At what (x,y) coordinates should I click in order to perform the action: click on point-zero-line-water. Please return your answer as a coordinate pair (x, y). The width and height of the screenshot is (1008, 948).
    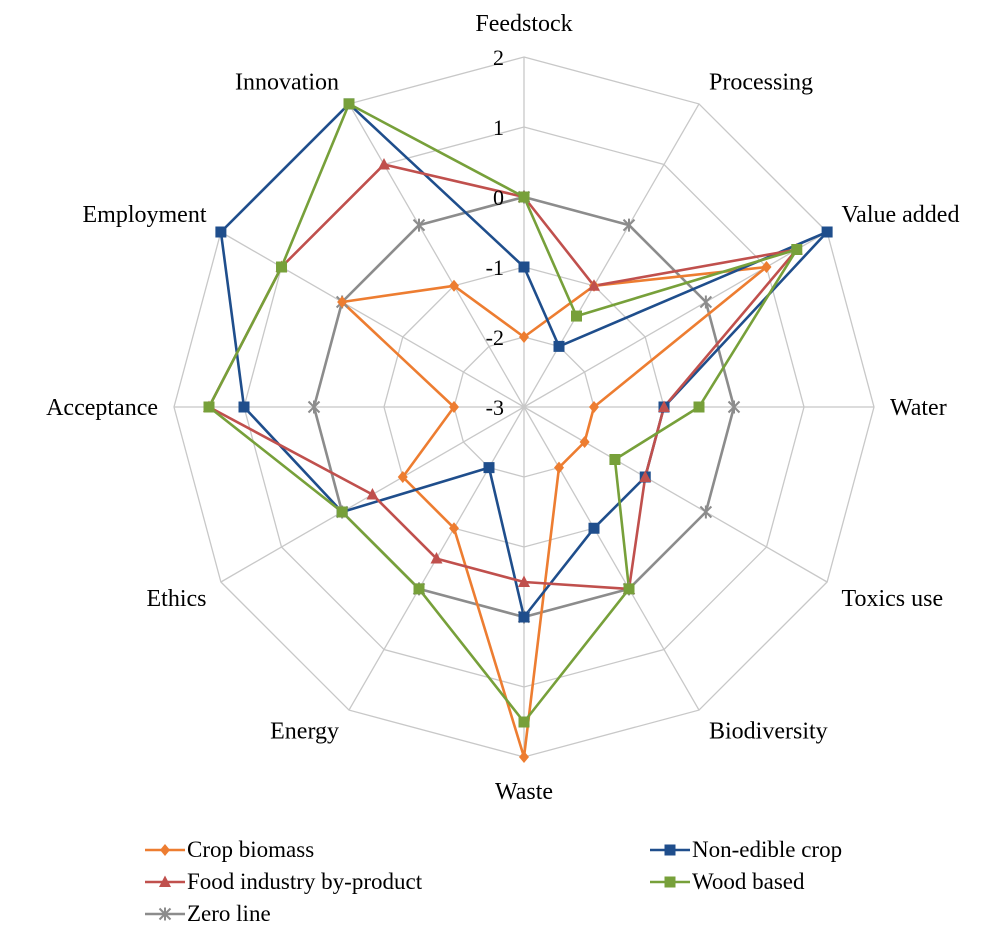
    Looking at the image, I should click on (734, 407).